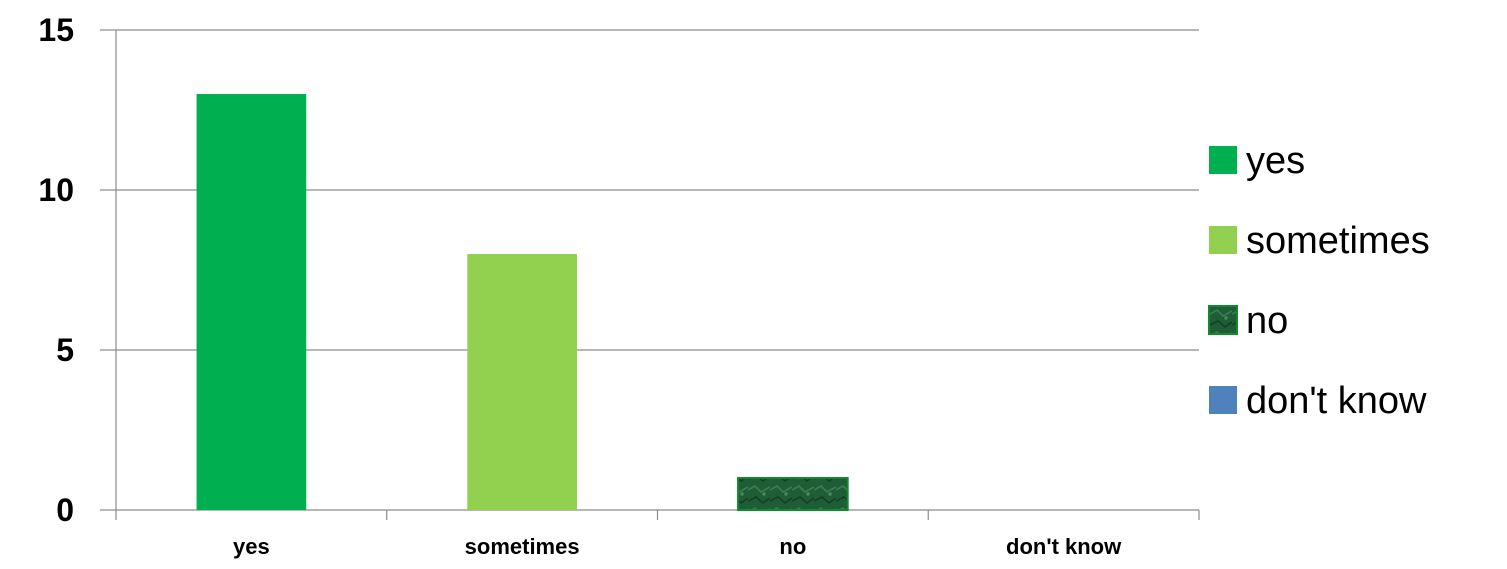  I want to click on x-tick-label: no, so click(792, 546).